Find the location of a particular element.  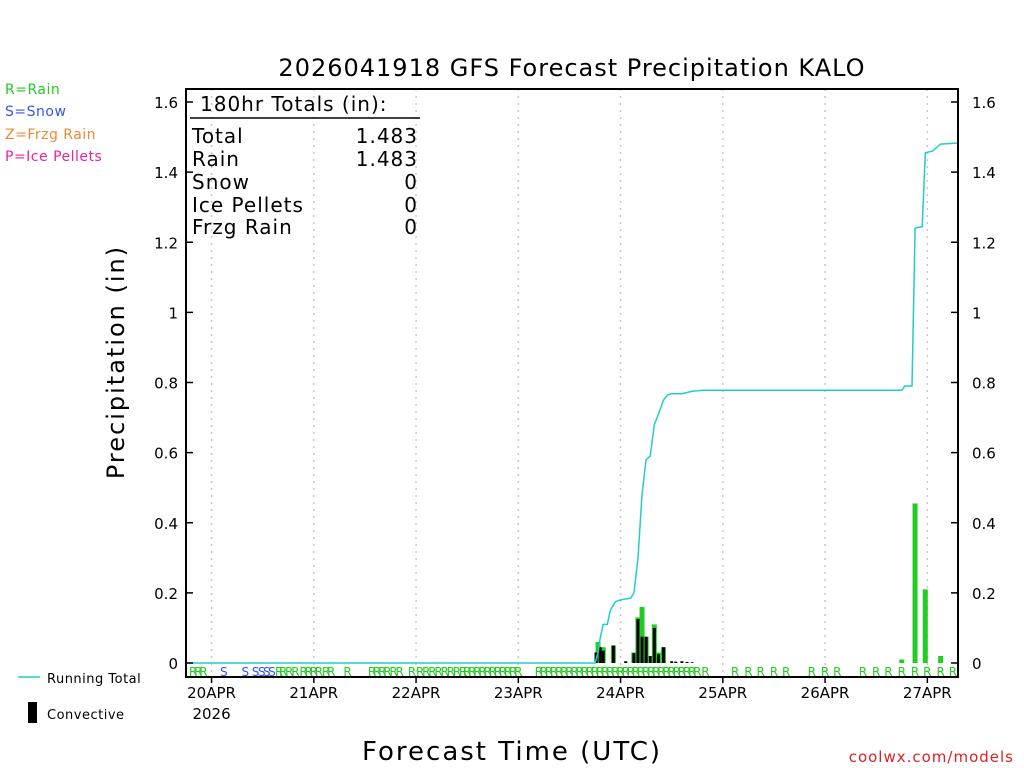

y-tick-label-left: 1 is located at coordinates (173, 313).